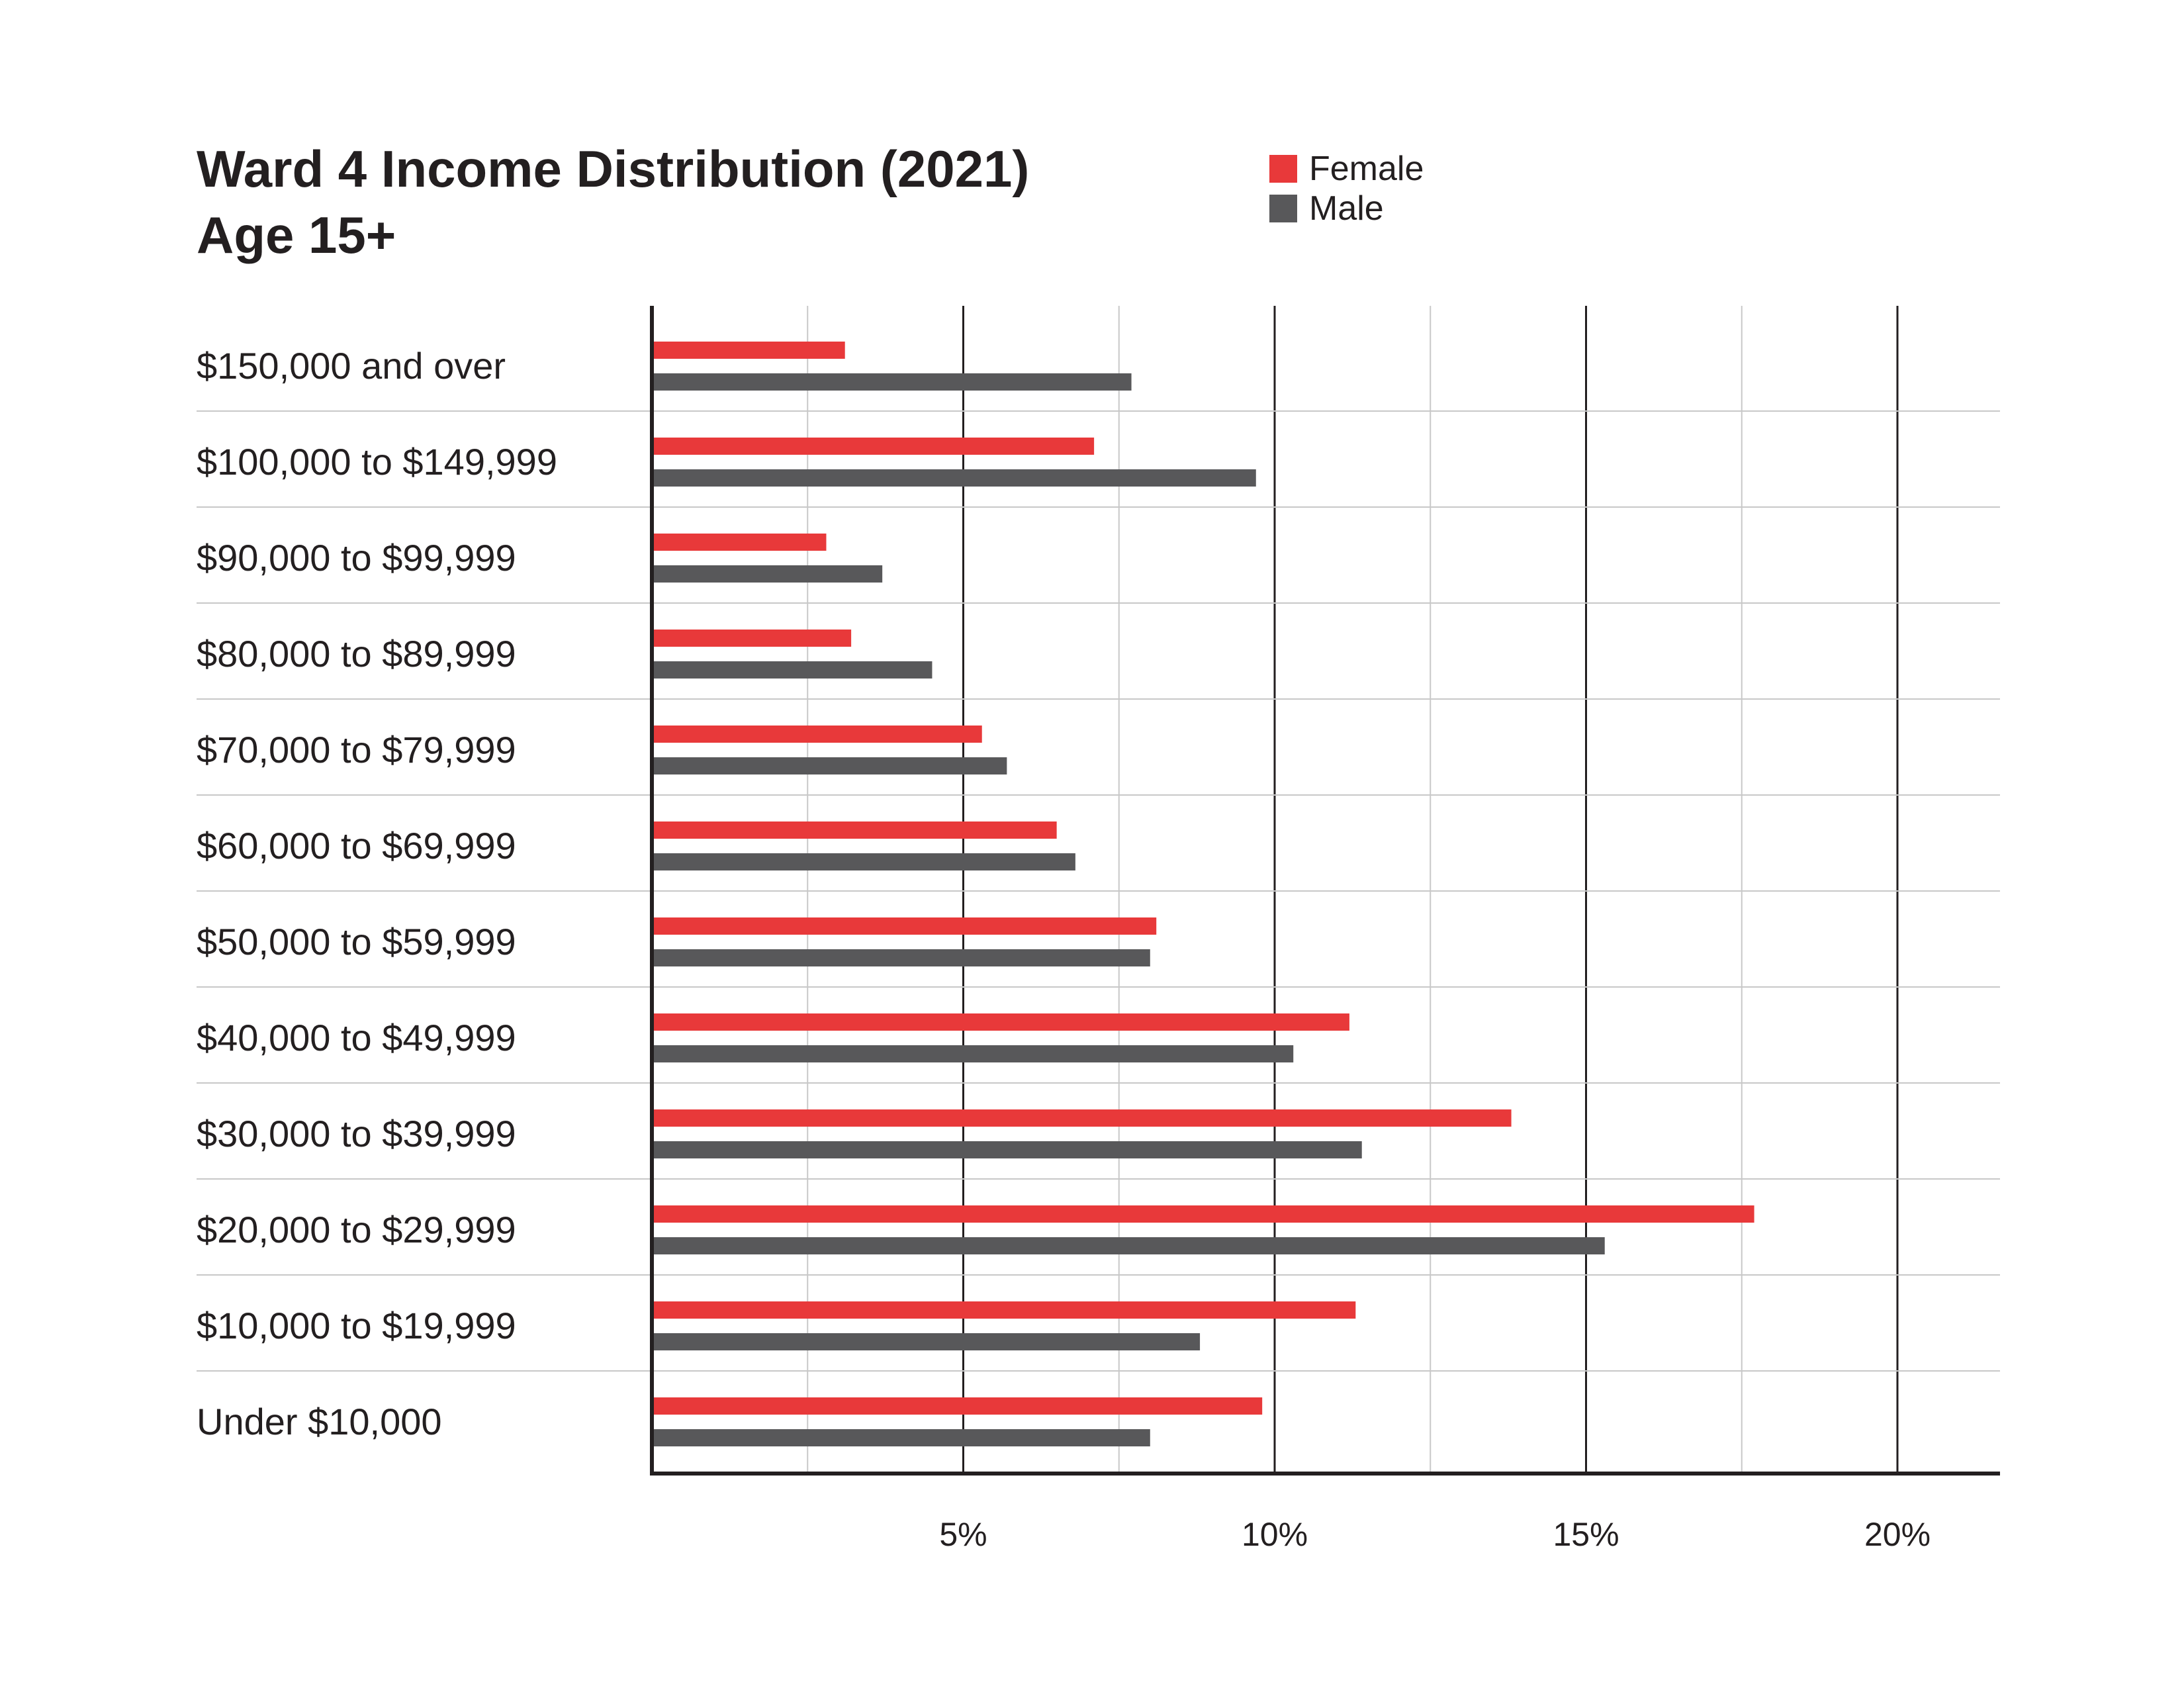 This screenshot has height=1688, width=2184. Describe the element at coordinates (356, 558) in the screenshot. I see `category-label: $90,000 to $99,999` at that location.